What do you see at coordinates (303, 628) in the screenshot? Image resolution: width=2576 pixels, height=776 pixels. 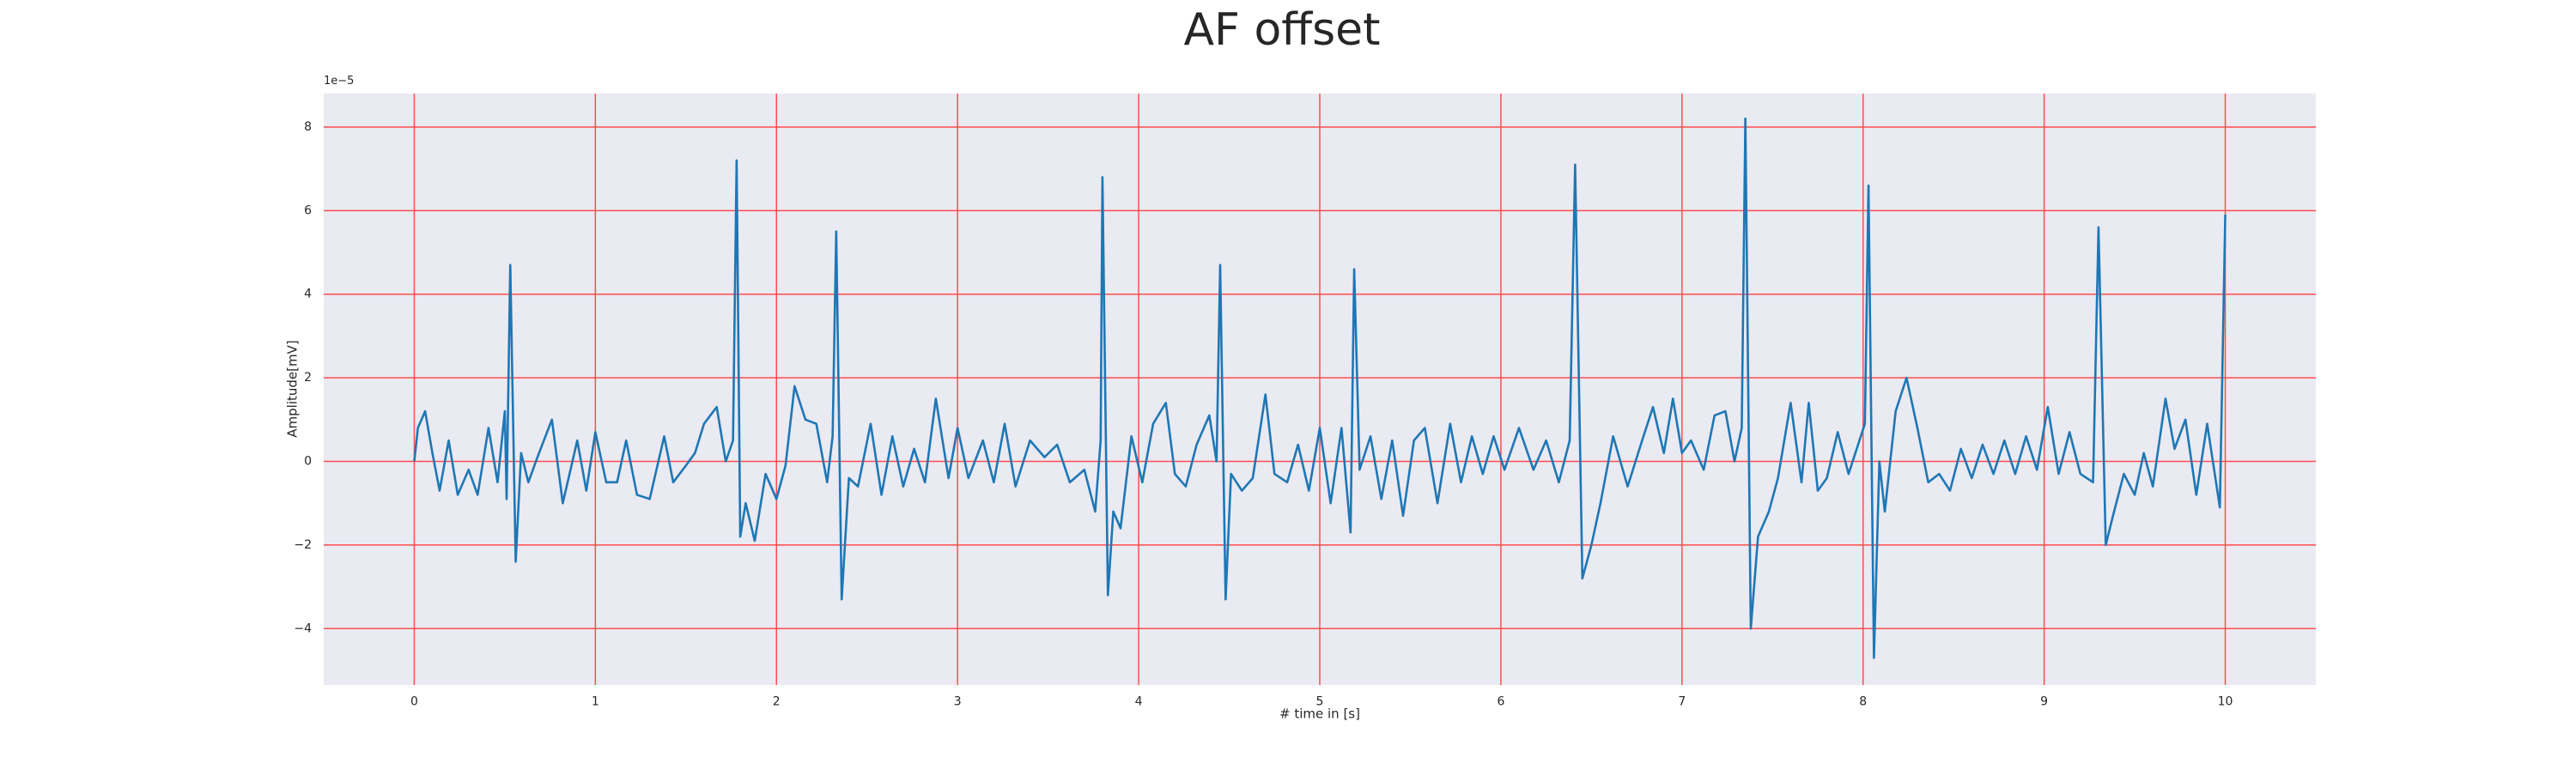 I see `y-tick-label: −4` at bounding box center [303, 628].